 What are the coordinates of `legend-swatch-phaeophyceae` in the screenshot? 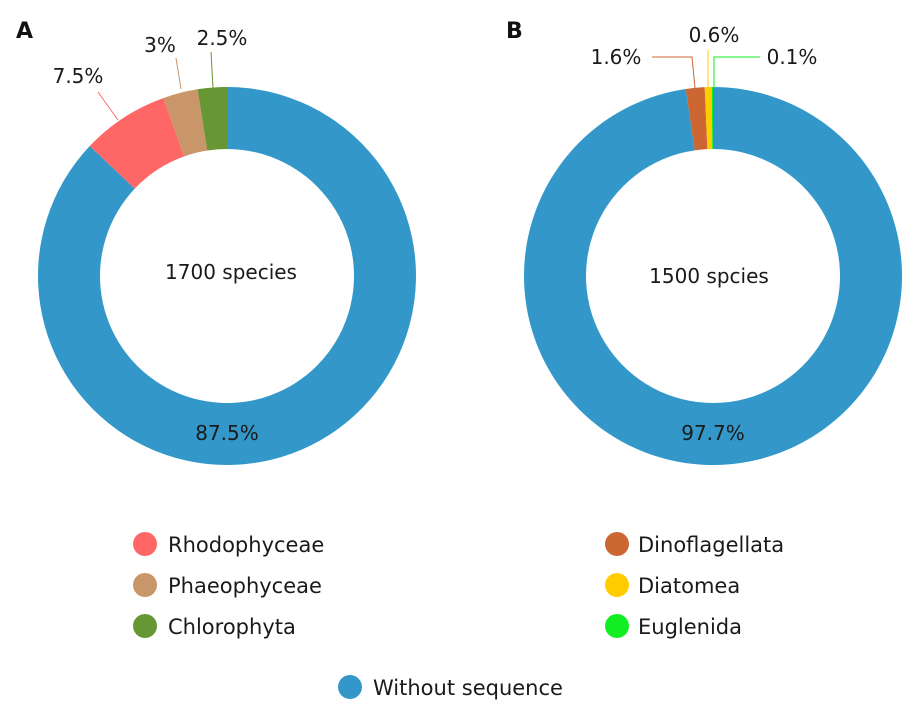 It's located at (145, 585).